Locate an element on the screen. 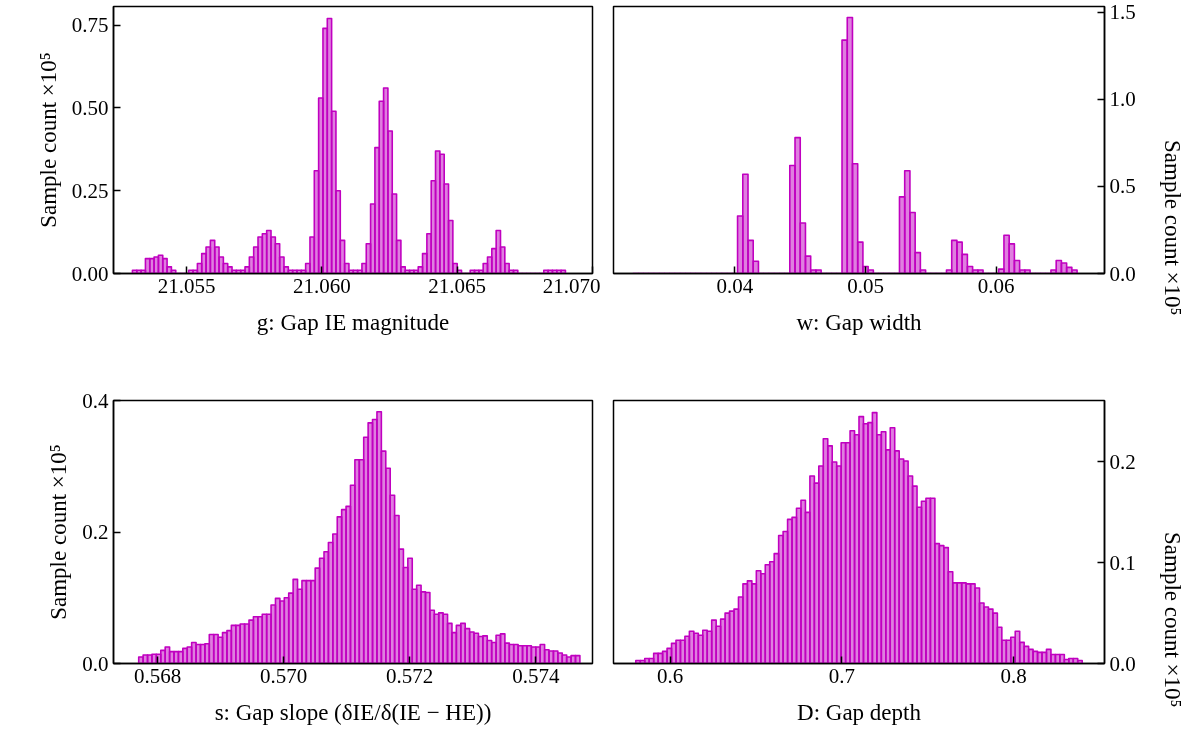 Image resolution: width=1200 pixels, height=747 pixels. x-axis-title: D: Gap depth is located at coordinates (859, 712).